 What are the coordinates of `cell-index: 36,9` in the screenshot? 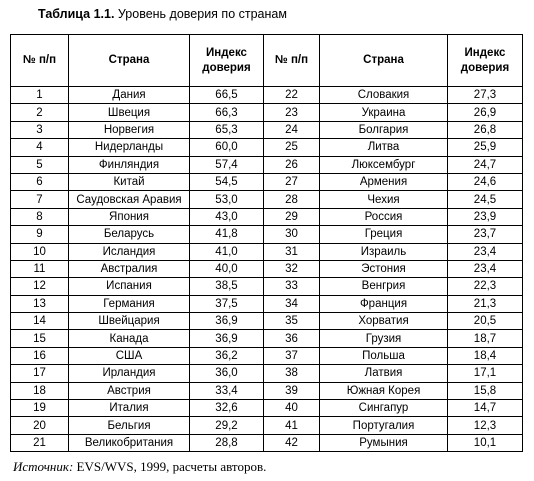 It's located at (226, 338).